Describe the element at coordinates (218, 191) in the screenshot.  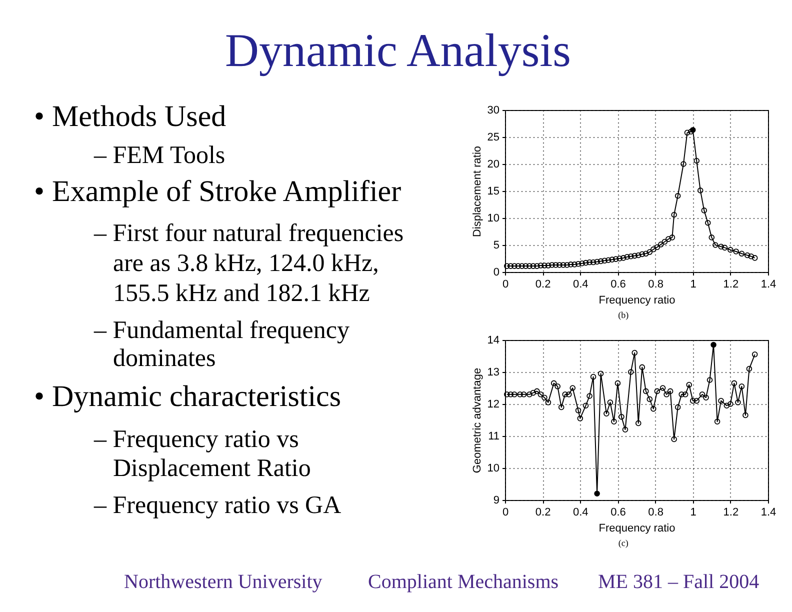
I see `text: • Example of Stroke Amplifier` at that location.